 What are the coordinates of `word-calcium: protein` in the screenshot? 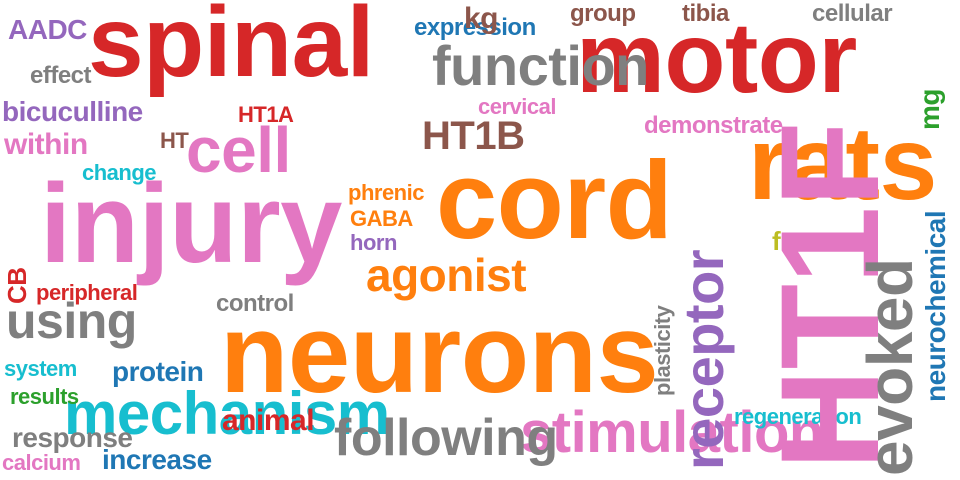 It's located at (158, 371).